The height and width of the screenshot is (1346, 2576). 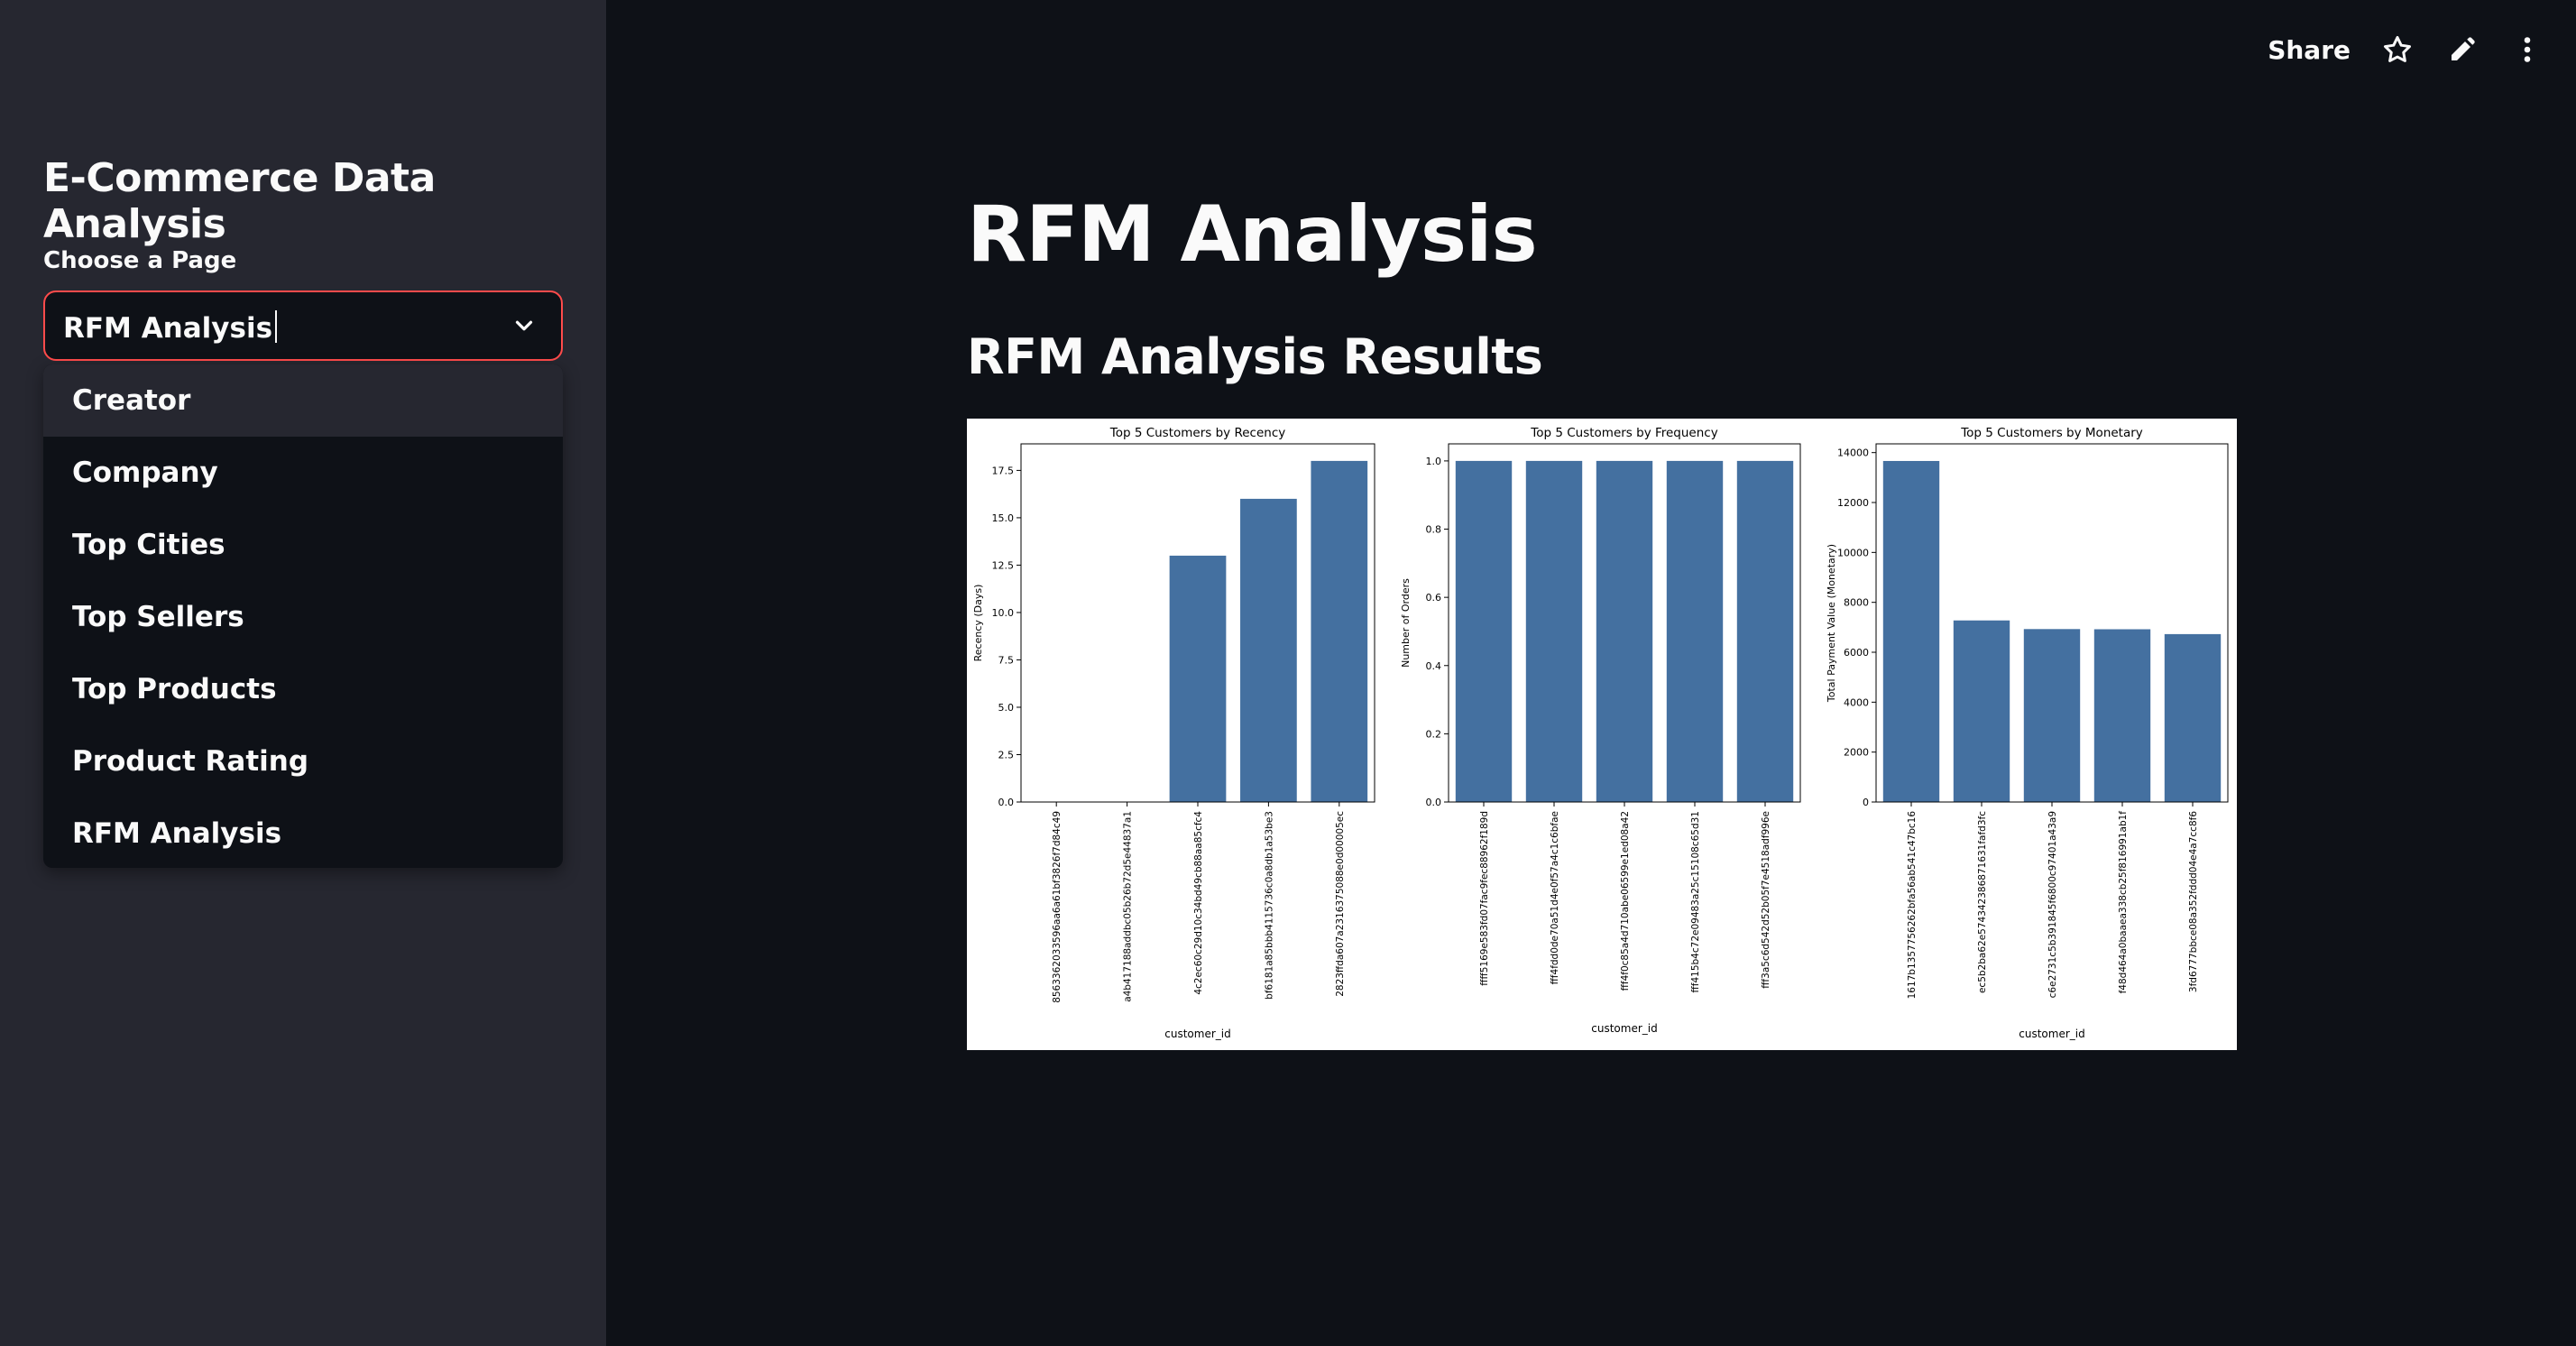 What do you see at coordinates (1057, 907) in the screenshot?
I see `xtick-label: 8563362033596aa6a61bf3826f7d84c49` at bounding box center [1057, 907].